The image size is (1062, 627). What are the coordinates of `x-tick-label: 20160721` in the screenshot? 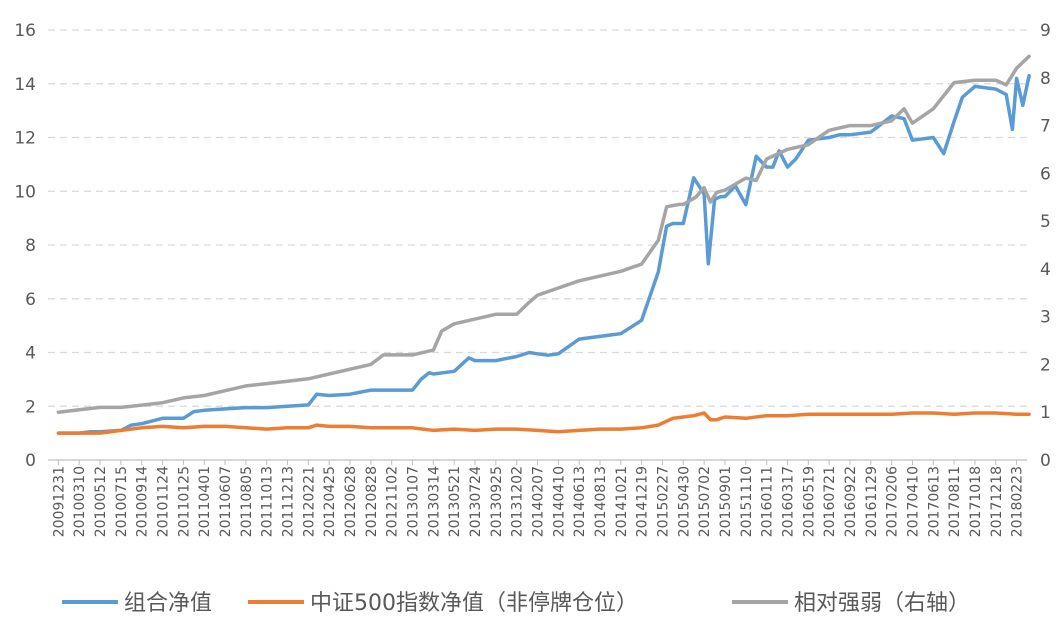 It's located at (830, 501).